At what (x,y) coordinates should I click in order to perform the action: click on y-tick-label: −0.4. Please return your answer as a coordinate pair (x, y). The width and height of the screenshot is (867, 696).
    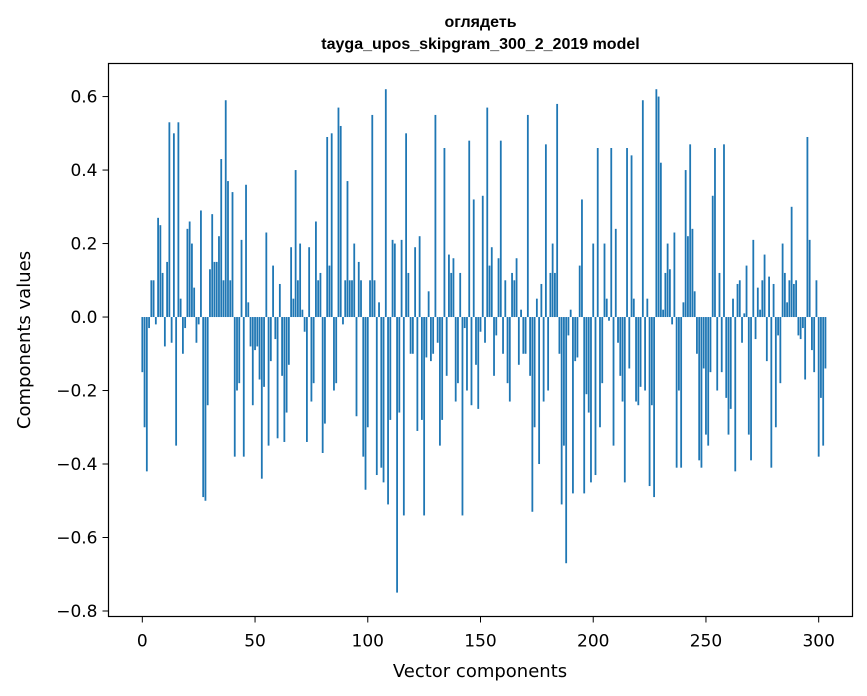
    Looking at the image, I should click on (76, 465).